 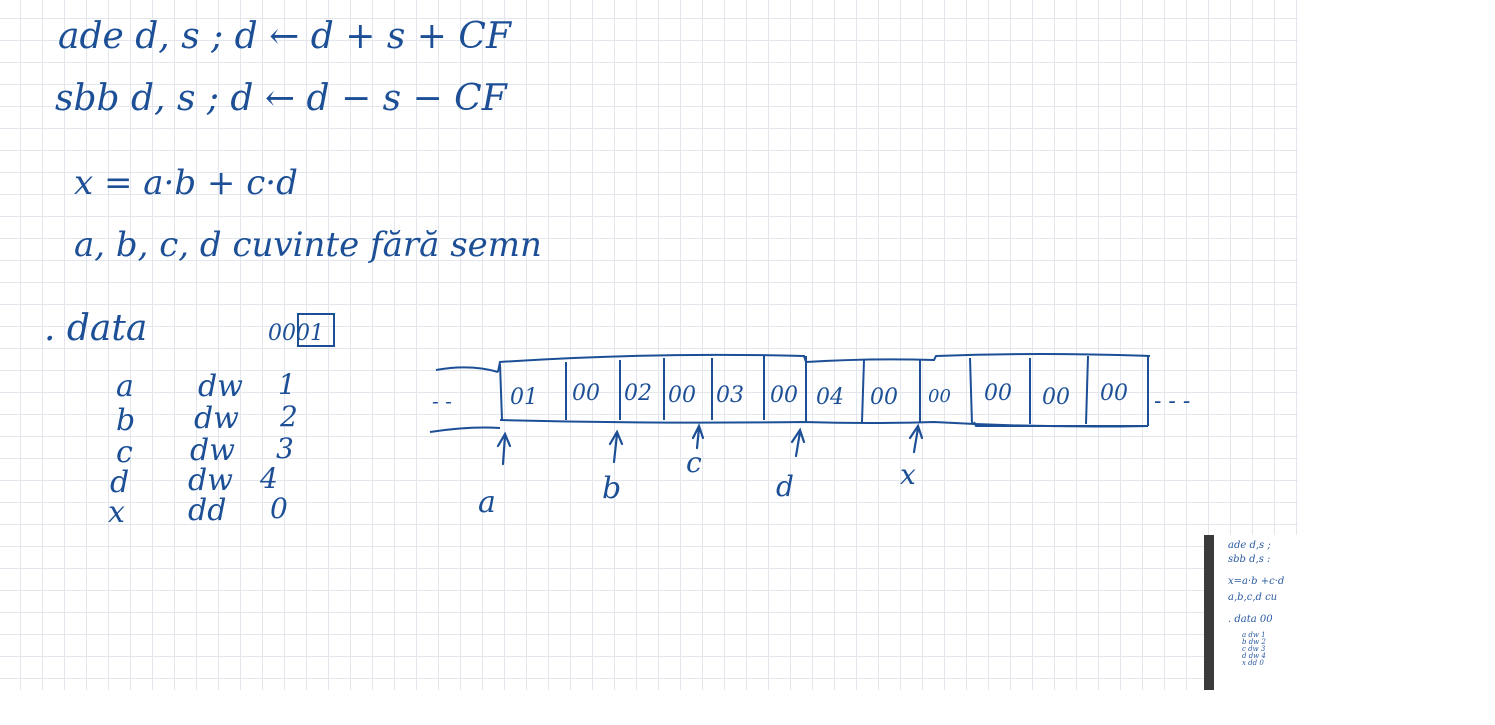 What do you see at coordinates (1172, 401) in the screenshot?
I see `memory-trail-dashes: - - -` at bounding box center [1172, 401].